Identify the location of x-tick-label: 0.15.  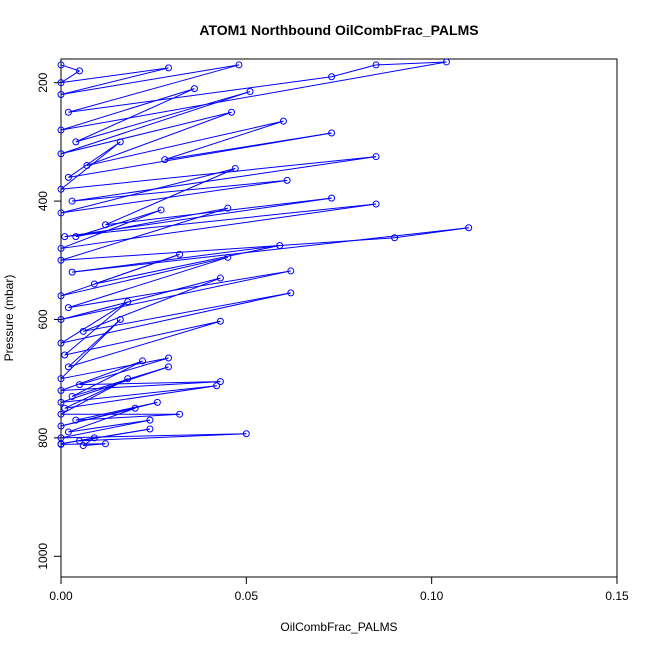
(617, 596).